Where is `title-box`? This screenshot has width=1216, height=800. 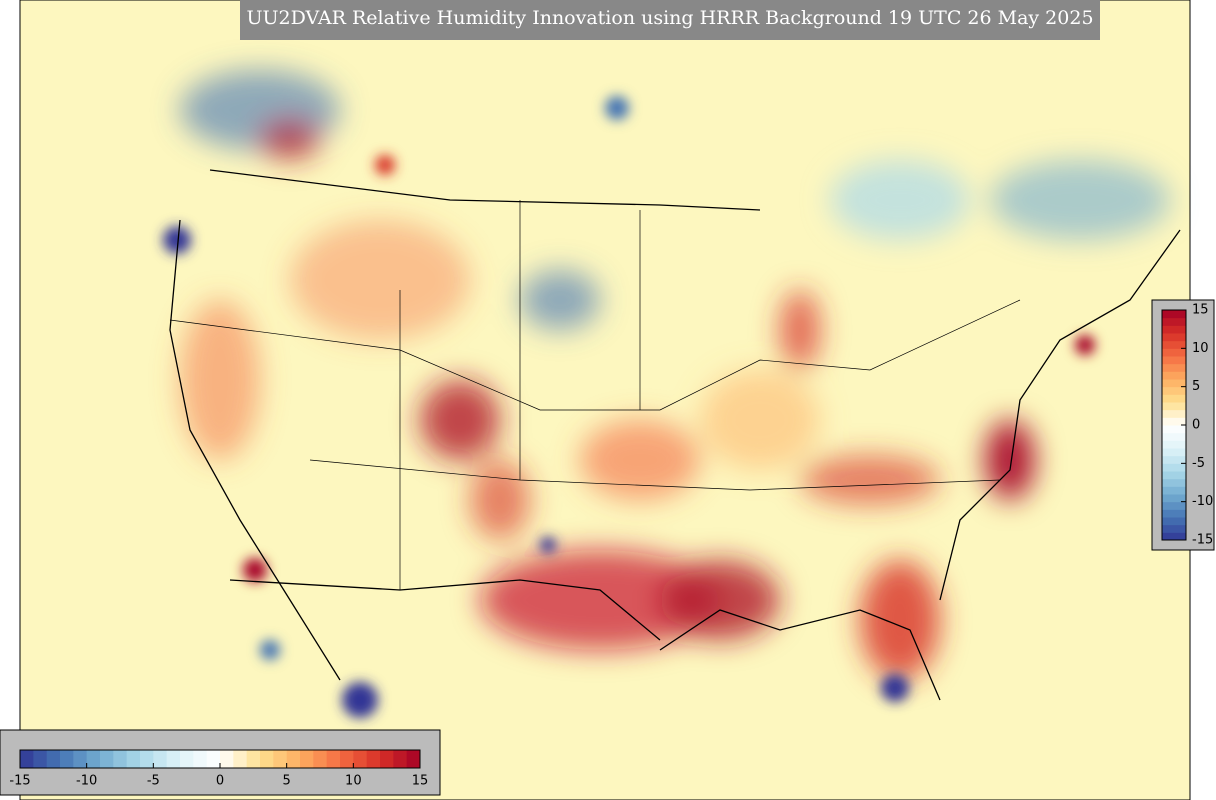 title-box is located at coordinates (670, 20).